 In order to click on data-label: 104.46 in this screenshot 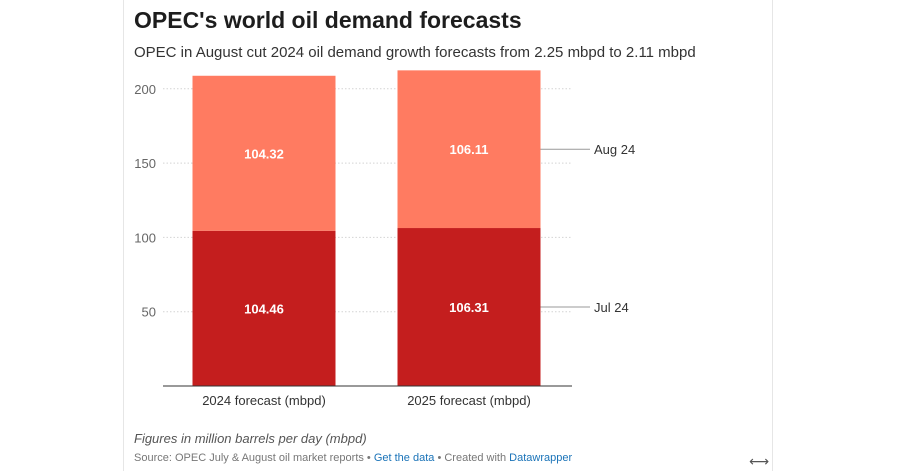, I will do `click(264, 308)`.